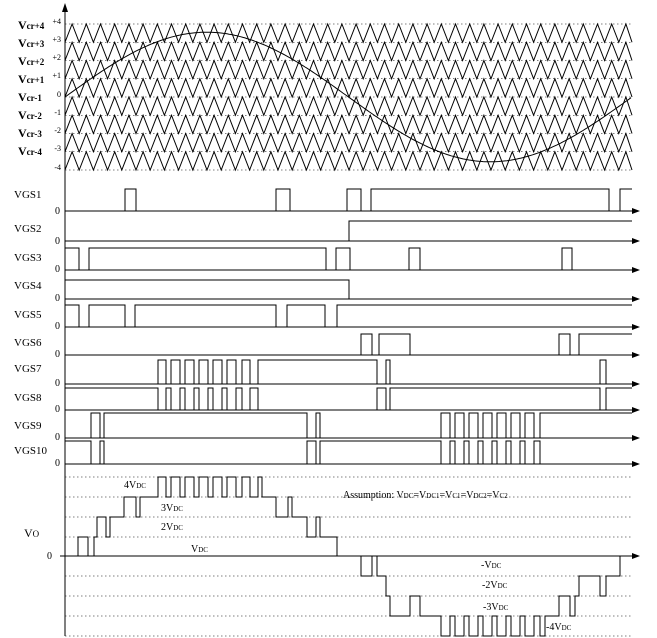 The image size is (657, 638). I want to click on level-label-neg-2vdc: -2VDC, so click(495, 585).